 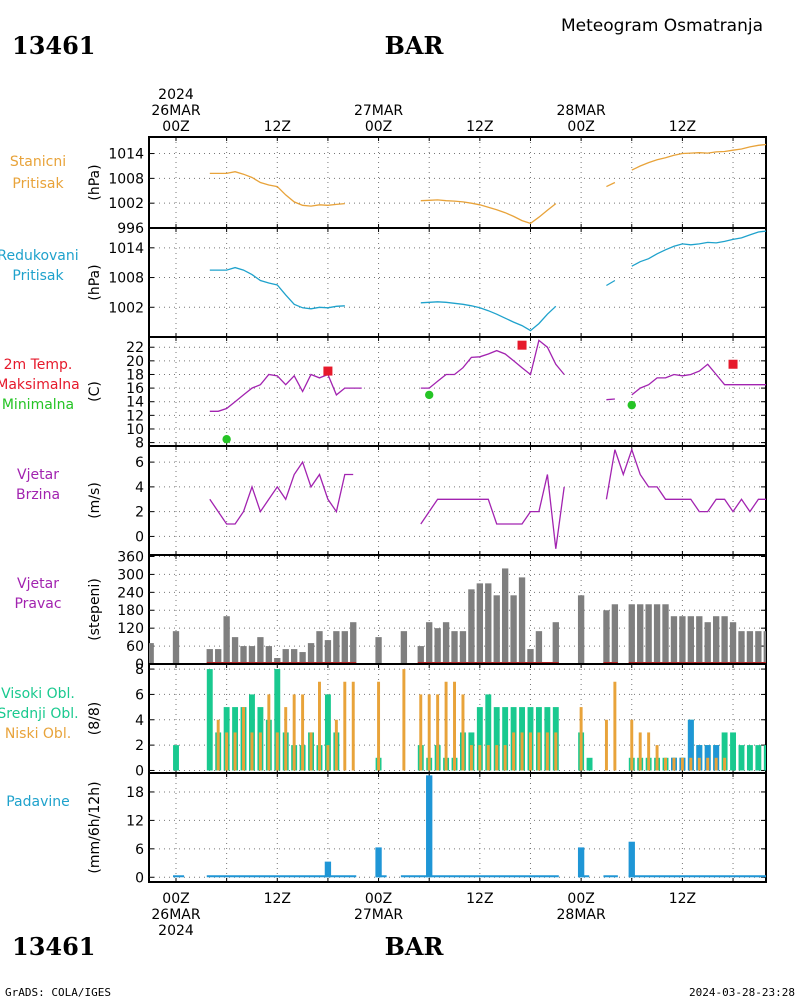 What do you see at coordinates (130, 229) in the screenshot?
I see `y-tick-label: 996` at bounding box center [130, 229].